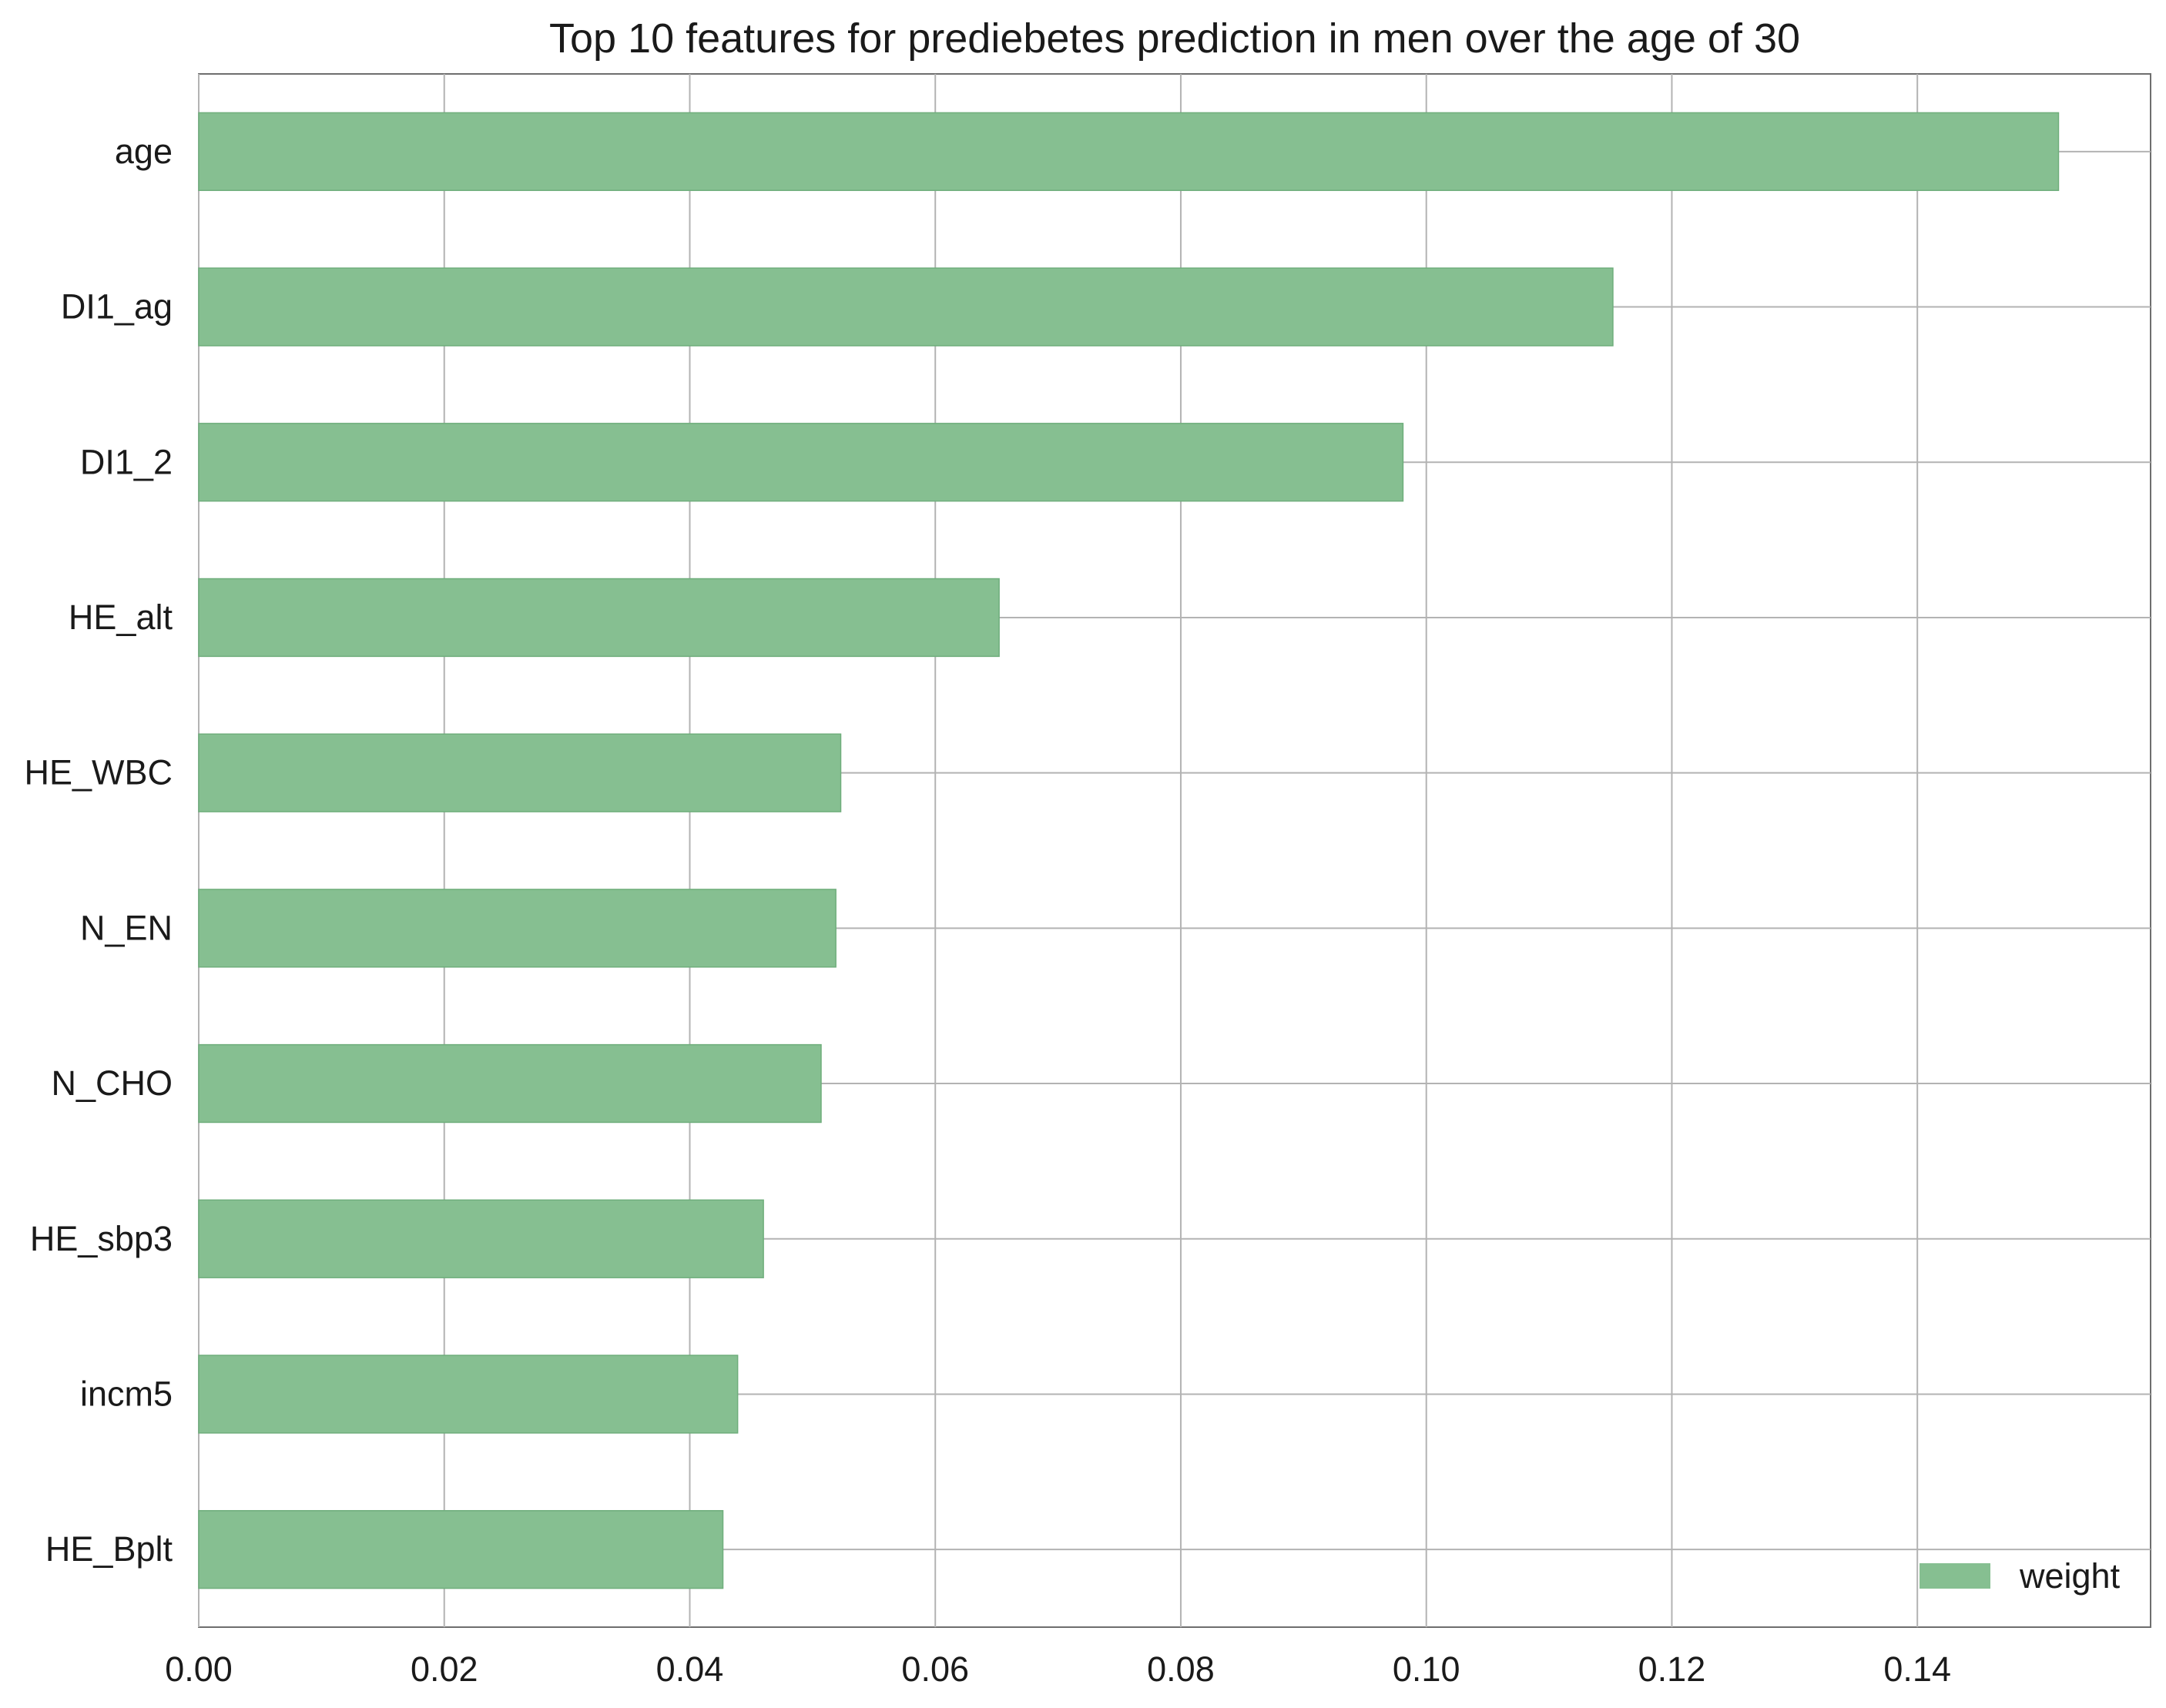 The width and height of the screenshot is (2166, 1708). Describe the element at coordinates (520, 772) in the screenshot. I see `bar-HE_WBC` at that location.